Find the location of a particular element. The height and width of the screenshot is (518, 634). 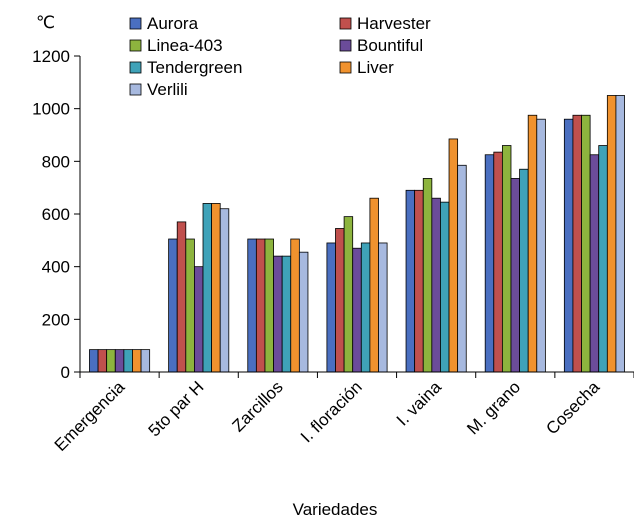

legend-label: Bountiful is located at coordinates (390, 45).